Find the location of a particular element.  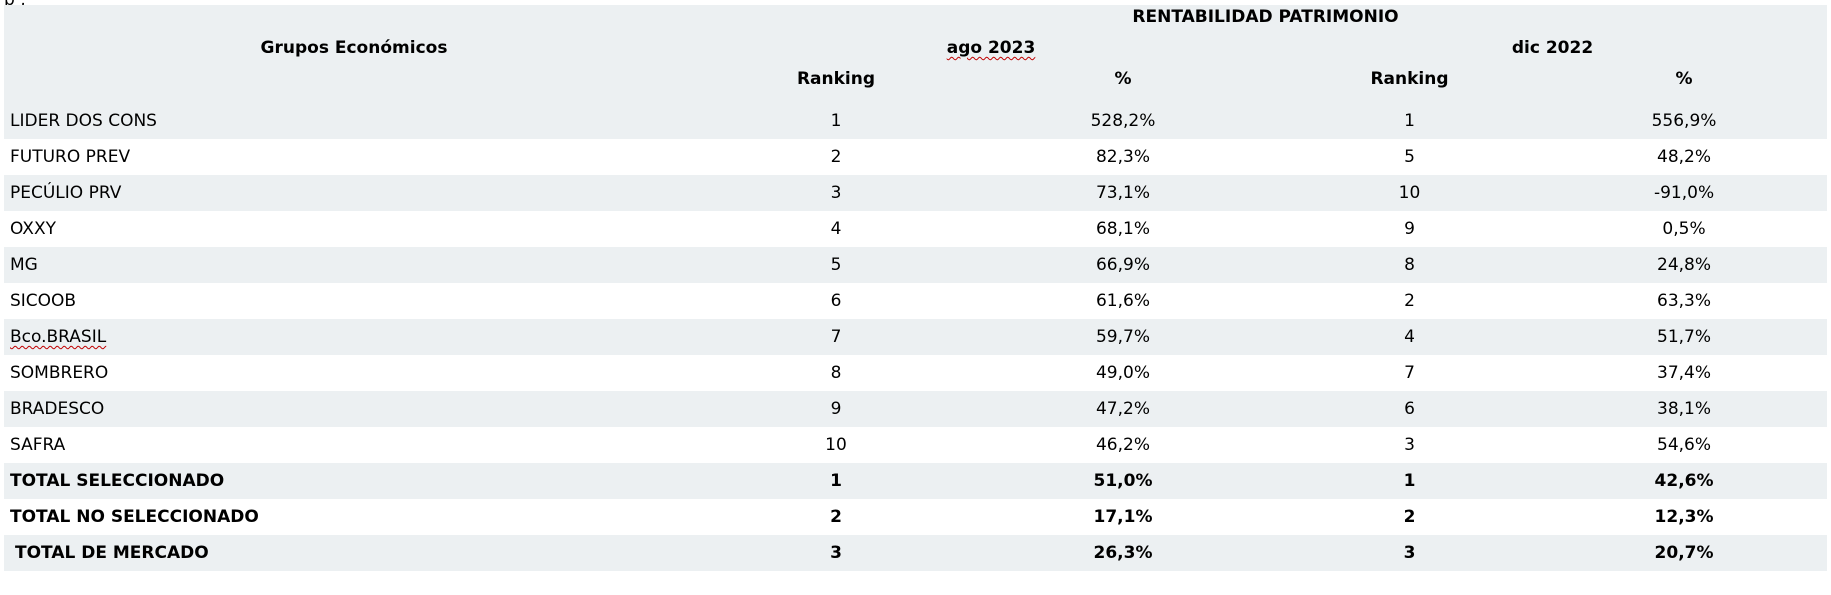

percent-cell: 54,6% is located at coordinates (1684, 445).